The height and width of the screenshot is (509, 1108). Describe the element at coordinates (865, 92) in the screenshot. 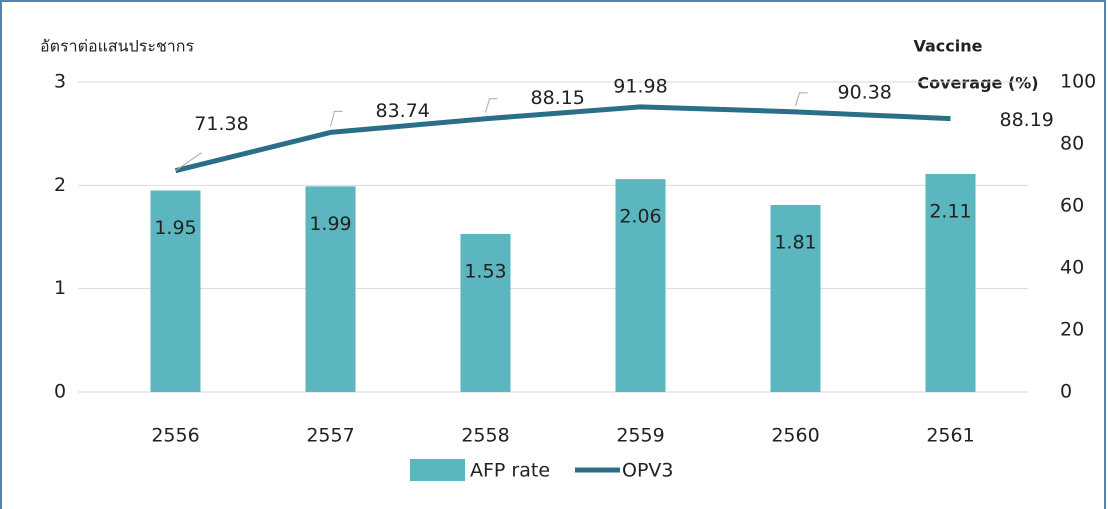

I see `data-label: 90.38` at that location.